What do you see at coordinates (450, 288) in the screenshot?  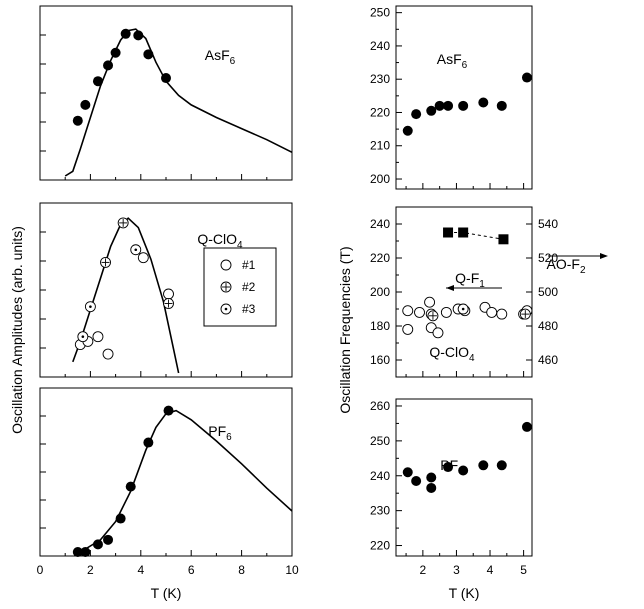 I see `arrow-left-head` at bounding box center [450, 288].